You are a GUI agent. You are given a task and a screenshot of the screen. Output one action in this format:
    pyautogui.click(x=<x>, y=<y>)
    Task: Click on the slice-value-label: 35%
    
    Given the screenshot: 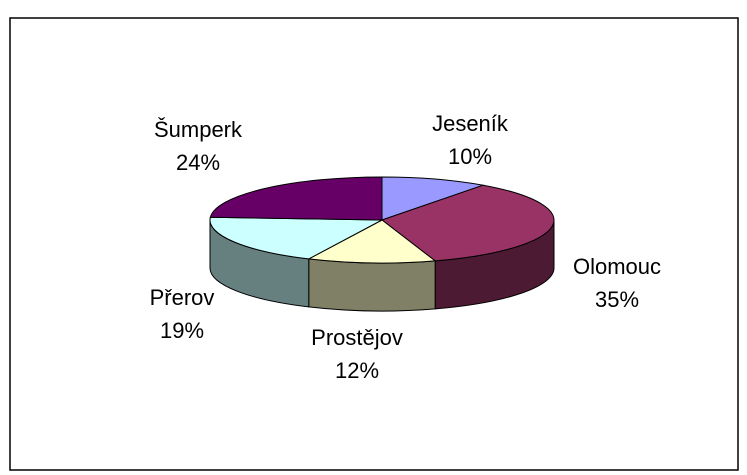 What is the action you would take?
    pyautogui.click(x=617, y=299)
    